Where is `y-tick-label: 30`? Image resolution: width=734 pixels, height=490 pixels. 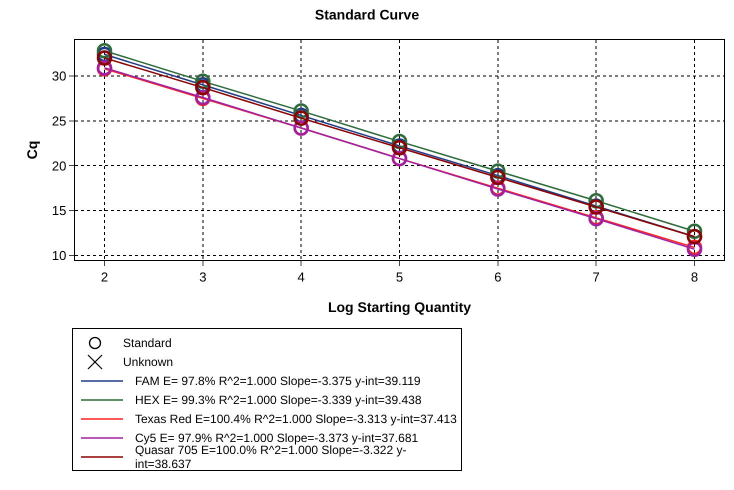
y-tick-label: 30 is located at coordinates (59, 76).